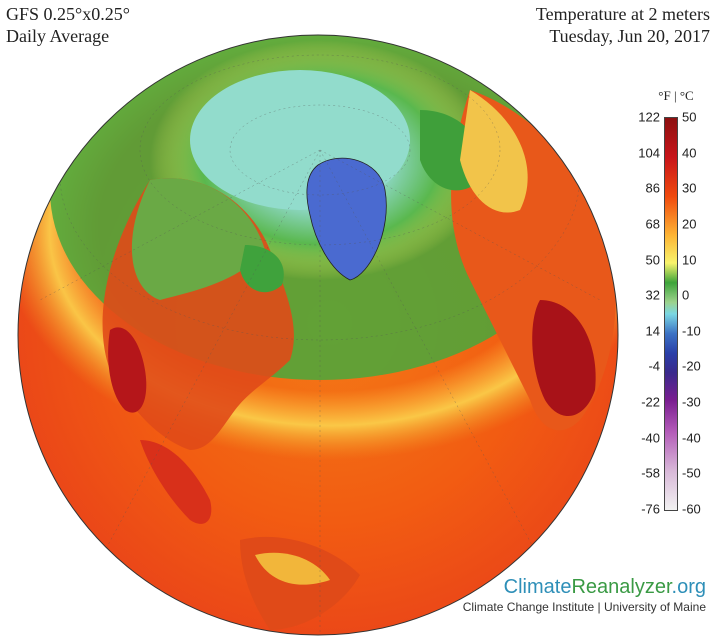 The height and width of the screenshot is (640, 722). What do you see at coordinates (686, 295) in the screenshot?
I see `tick-celsius: 0` at bounding box center [686, 295].